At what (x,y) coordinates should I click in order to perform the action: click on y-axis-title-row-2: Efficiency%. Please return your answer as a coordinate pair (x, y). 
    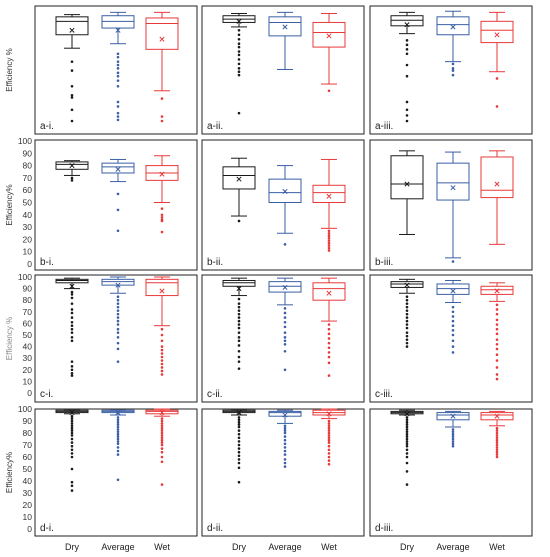
    Looking at the image, I should click on (9, 204).